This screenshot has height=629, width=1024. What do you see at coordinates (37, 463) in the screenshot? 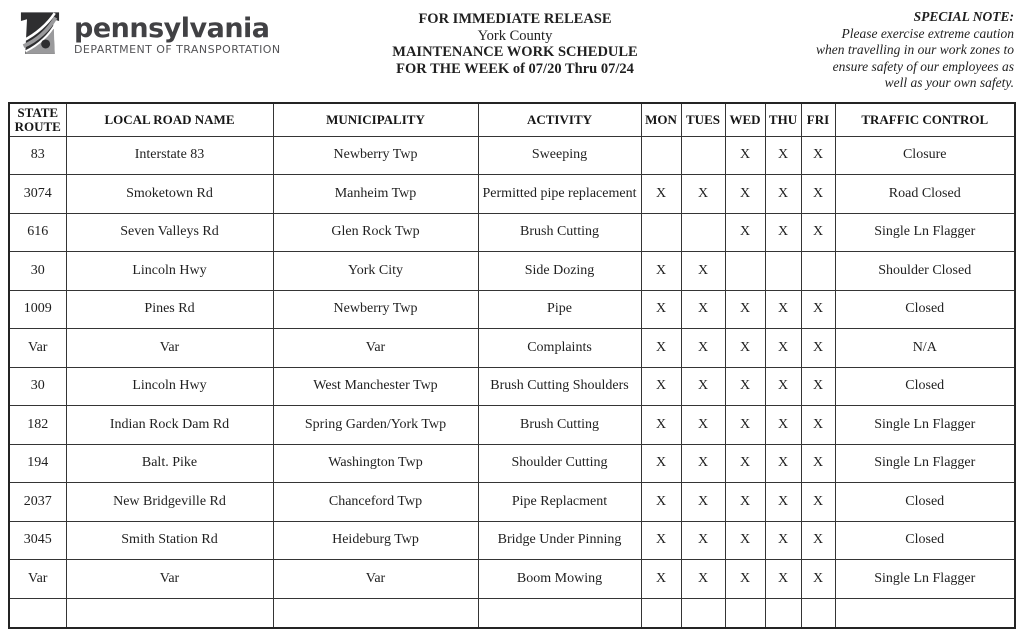
I see `table-cell: 194` at bounding box center [37, 463].